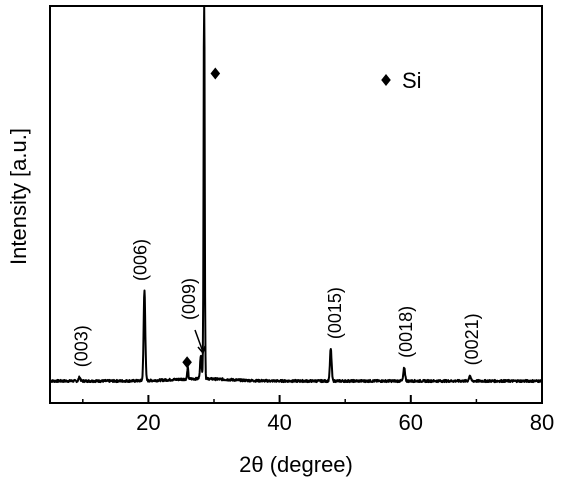 The image size is (563, 484). I want to click on peak-label: (0021), so click(472, 339).